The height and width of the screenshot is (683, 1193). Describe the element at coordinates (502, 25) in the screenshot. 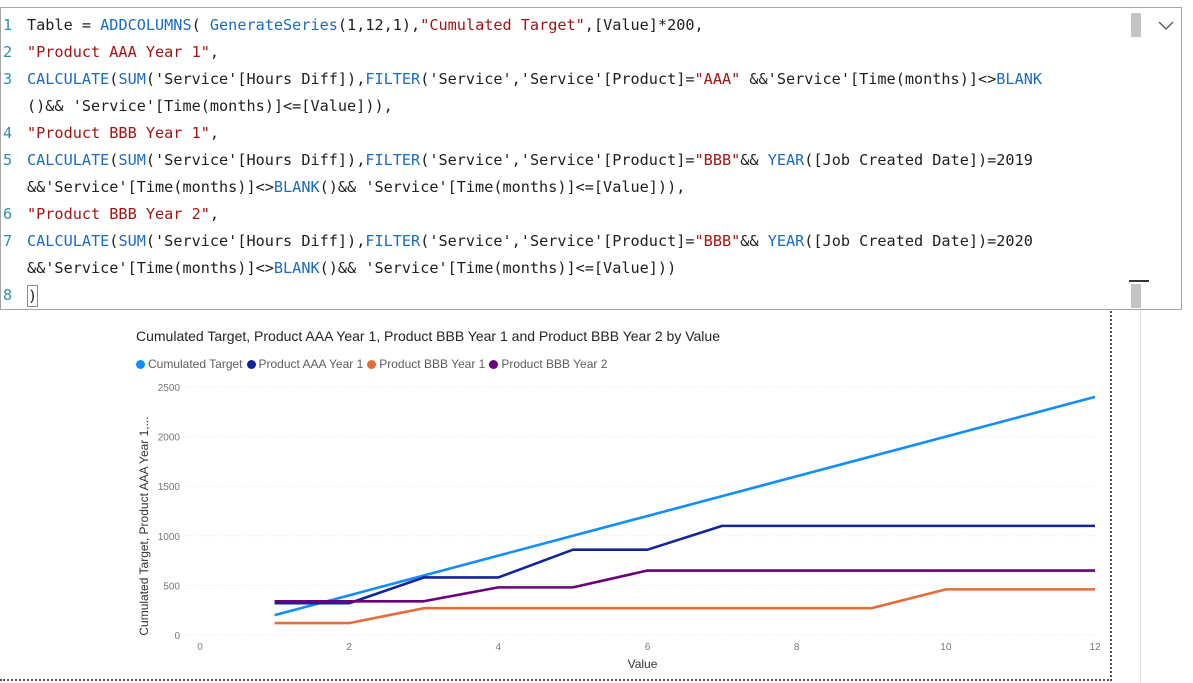

I see `code-string-token: "Cumulated Target"` at that location.